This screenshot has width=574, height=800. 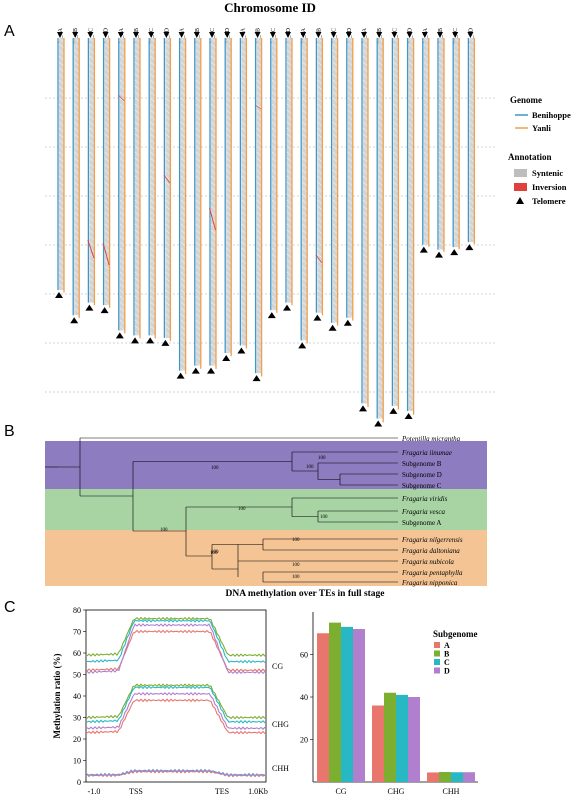 I want to click on plot-frame, so click(x=176, y=696).